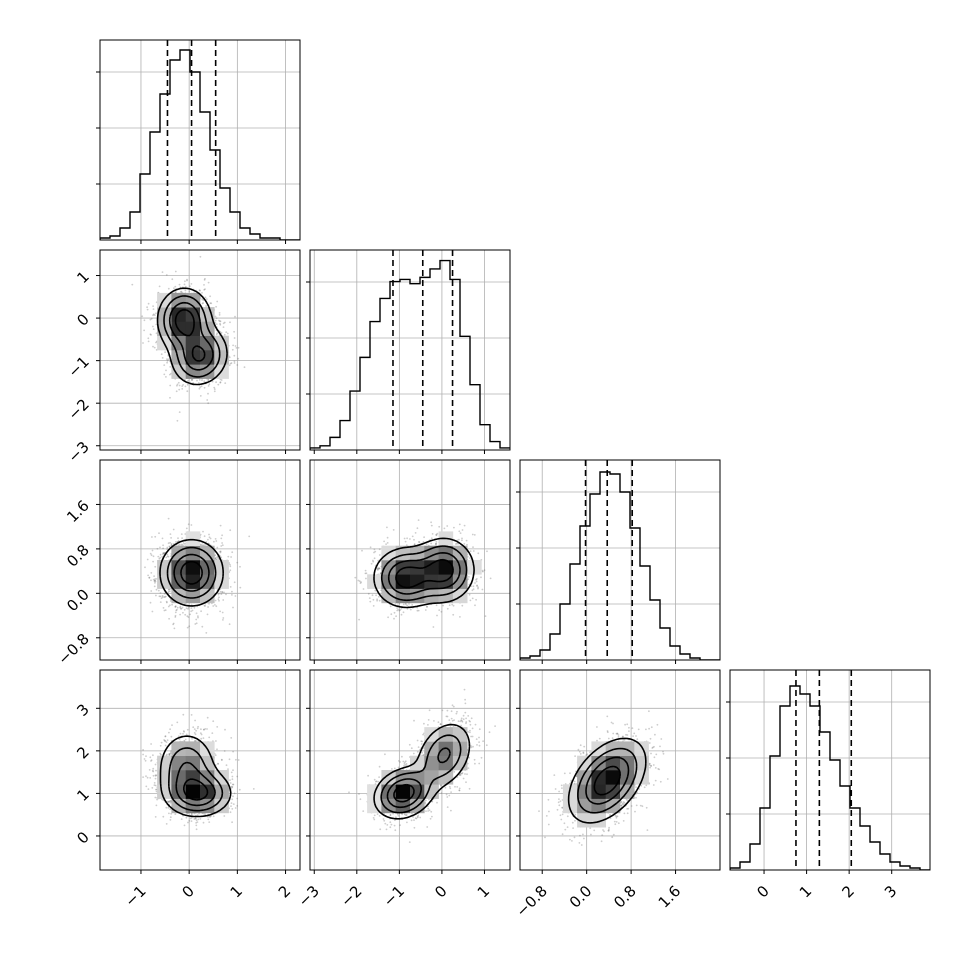 The image size is (970, 974). Describe the element at coordinates (581, 897) in the screenshot. I see `x-tick-label: 0.0` at that location.